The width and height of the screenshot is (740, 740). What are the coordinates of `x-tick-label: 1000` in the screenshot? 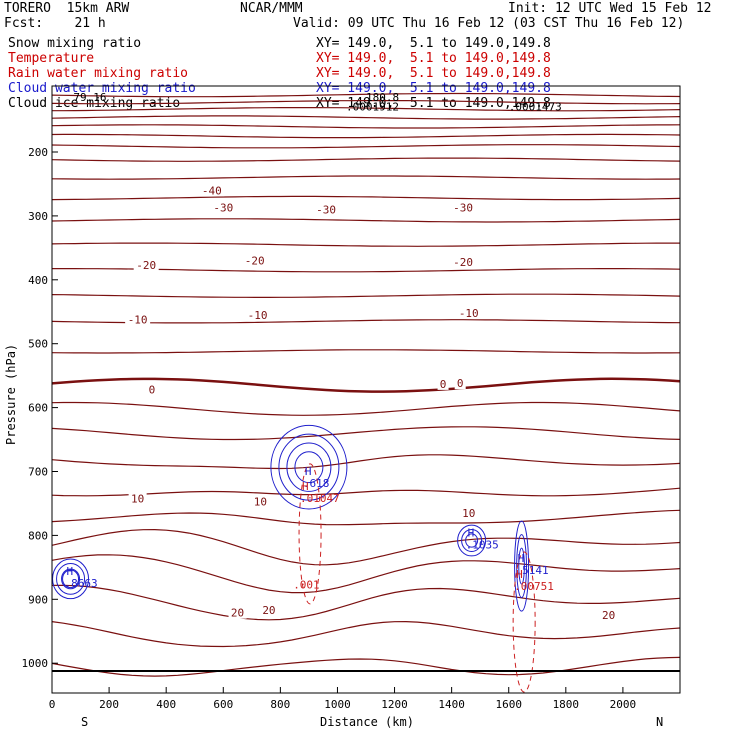 It's located at (337, 704).